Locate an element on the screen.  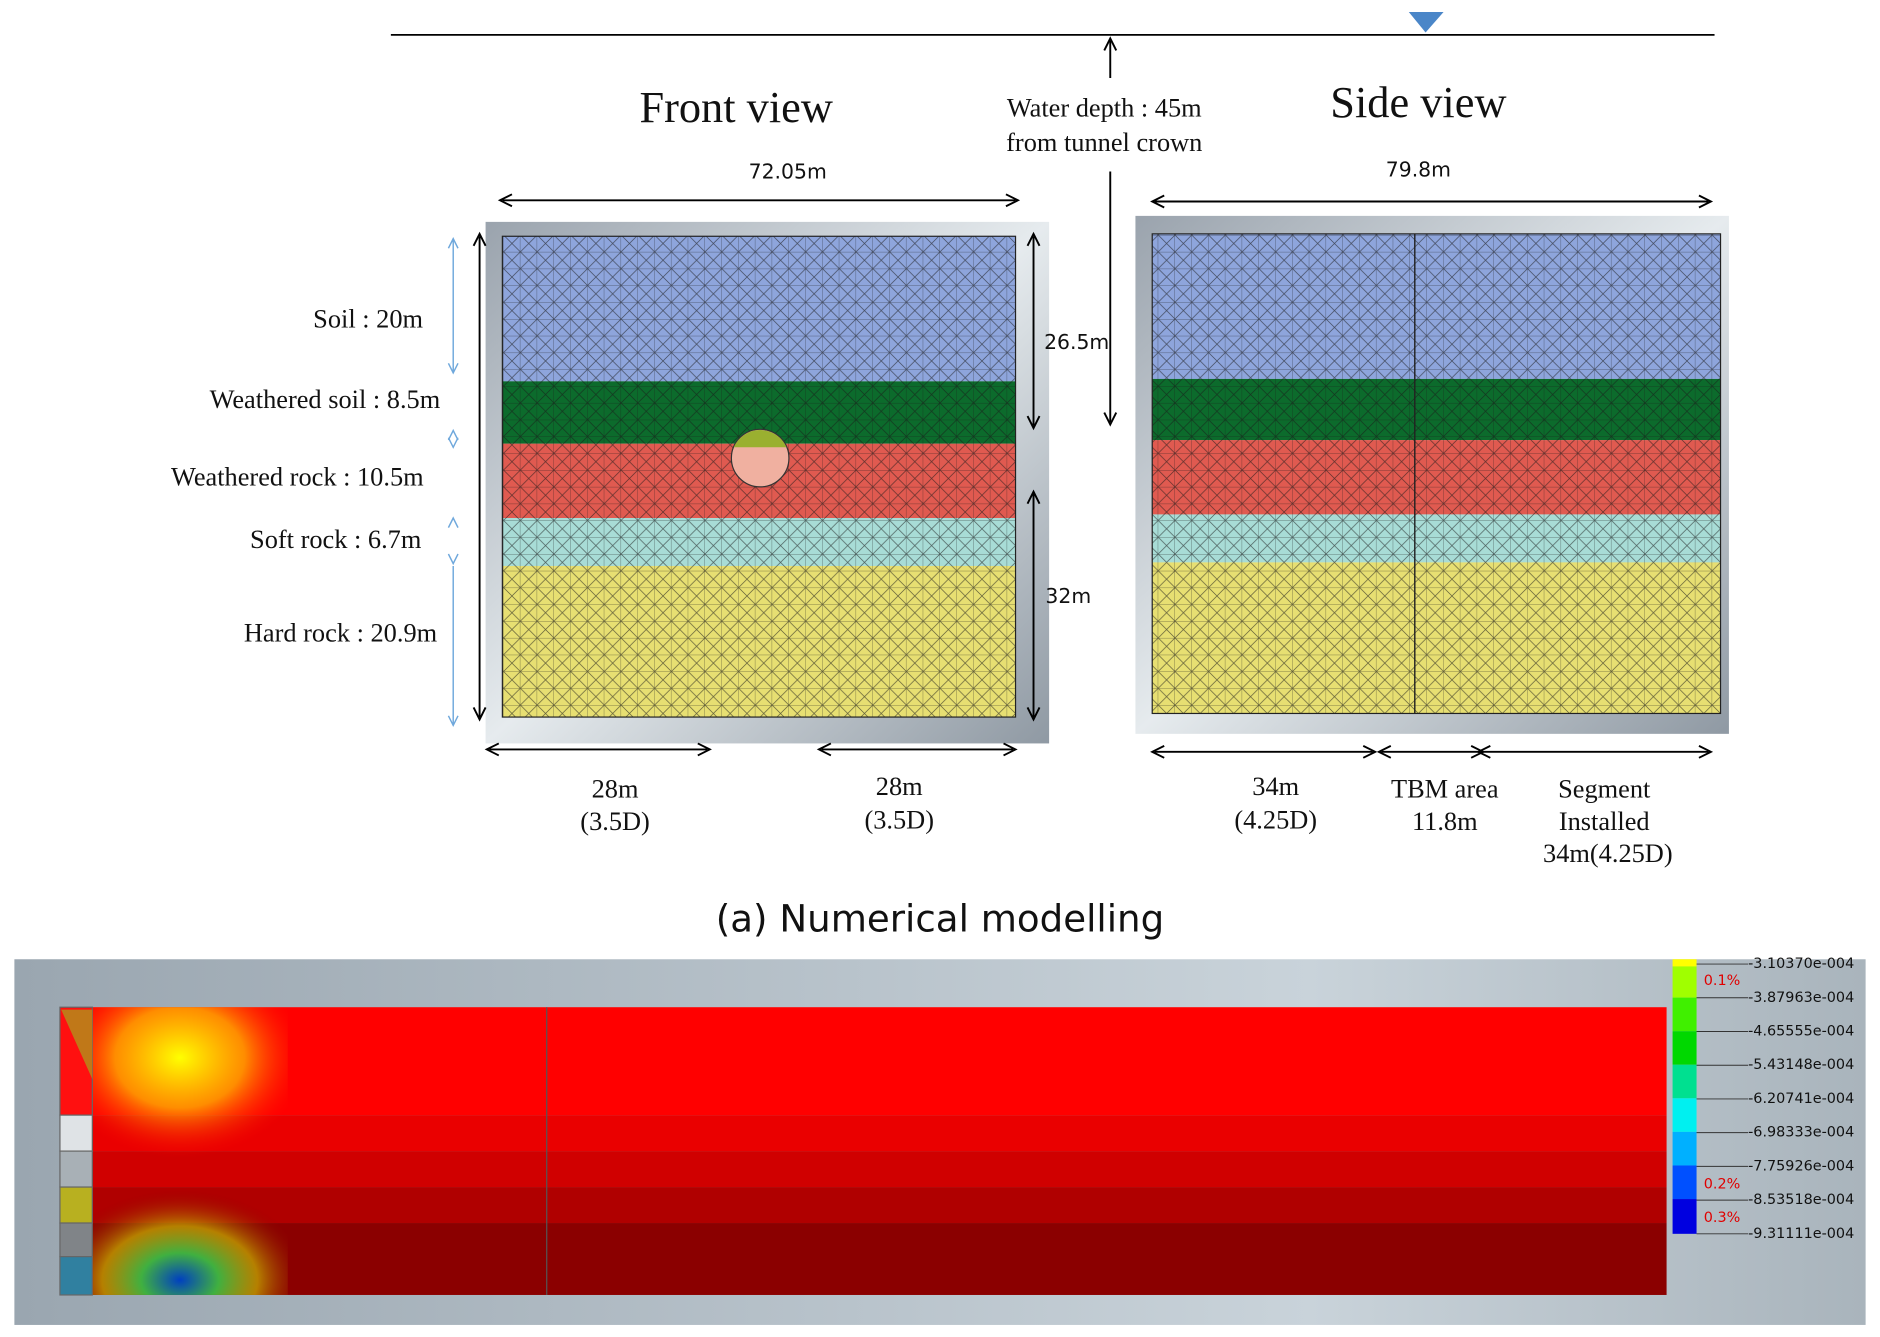
layer-label: Soft rock : 6.7m is located at coordinates (336, 539).